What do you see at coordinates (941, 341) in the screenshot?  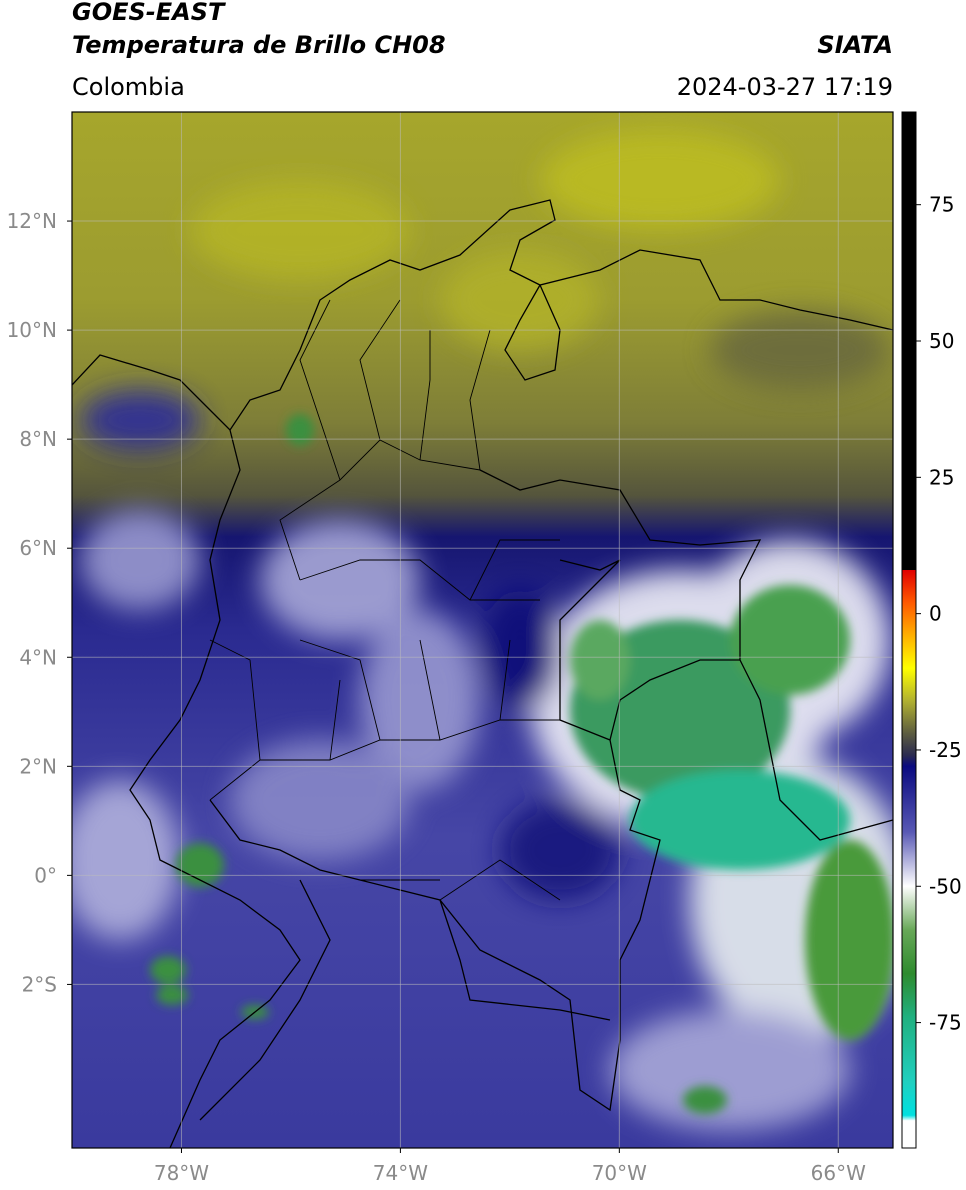 I see `colorbar-label: 50` at bounding box center [941, 341].